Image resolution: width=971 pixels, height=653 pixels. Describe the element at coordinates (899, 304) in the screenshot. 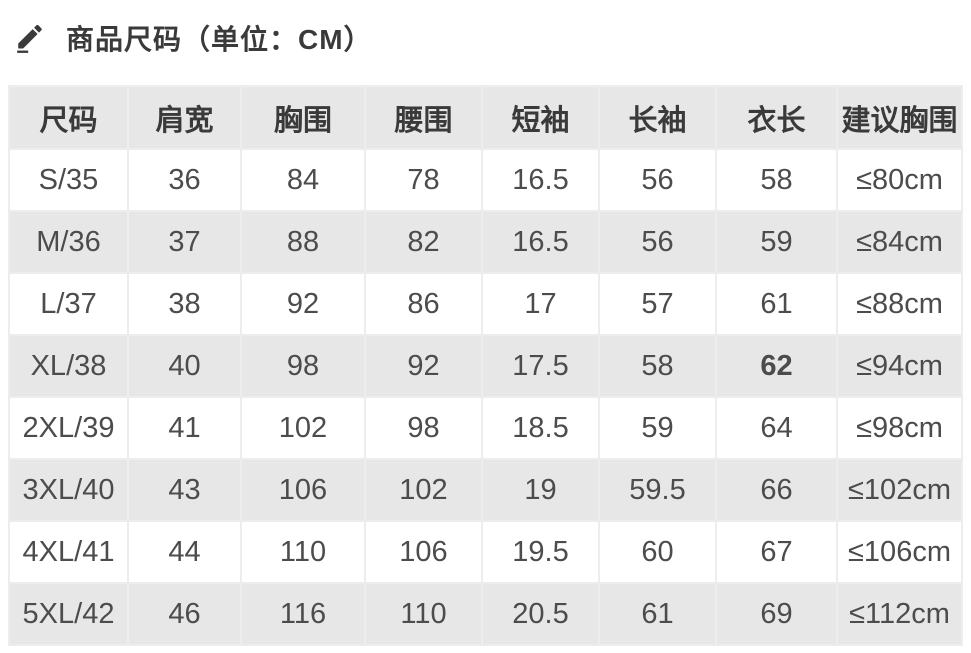

I see `cell-suggest-bust: ≤88cm` at that location.